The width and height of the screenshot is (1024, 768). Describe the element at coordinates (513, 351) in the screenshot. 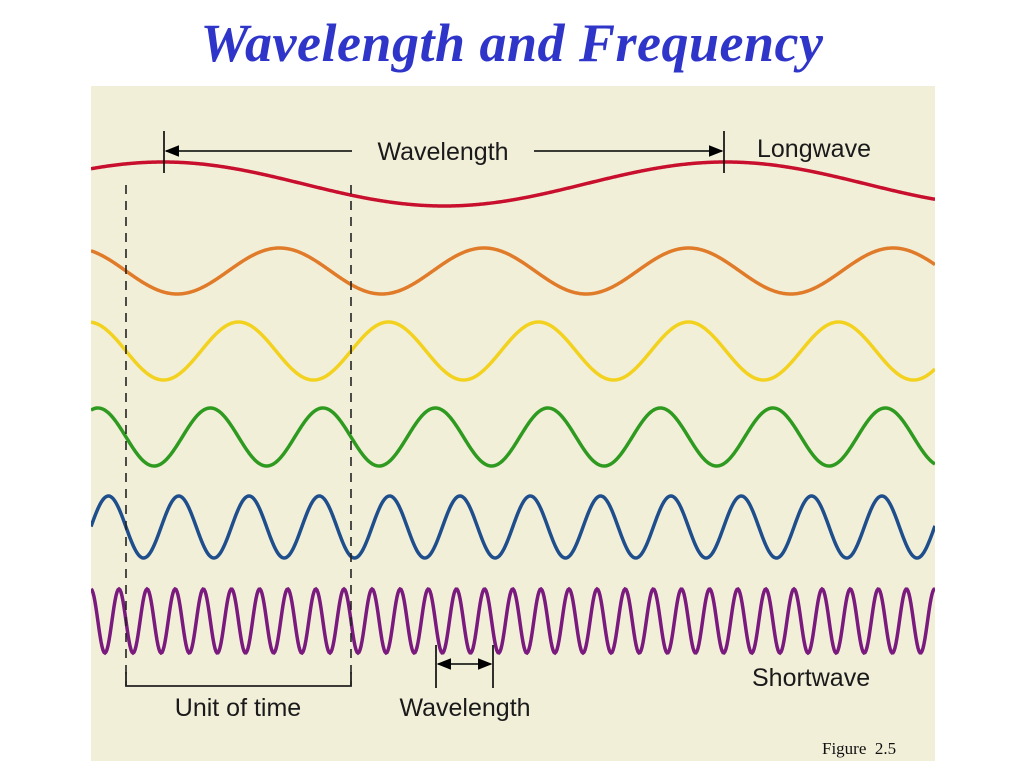

I see `wave-yellow` at that location.